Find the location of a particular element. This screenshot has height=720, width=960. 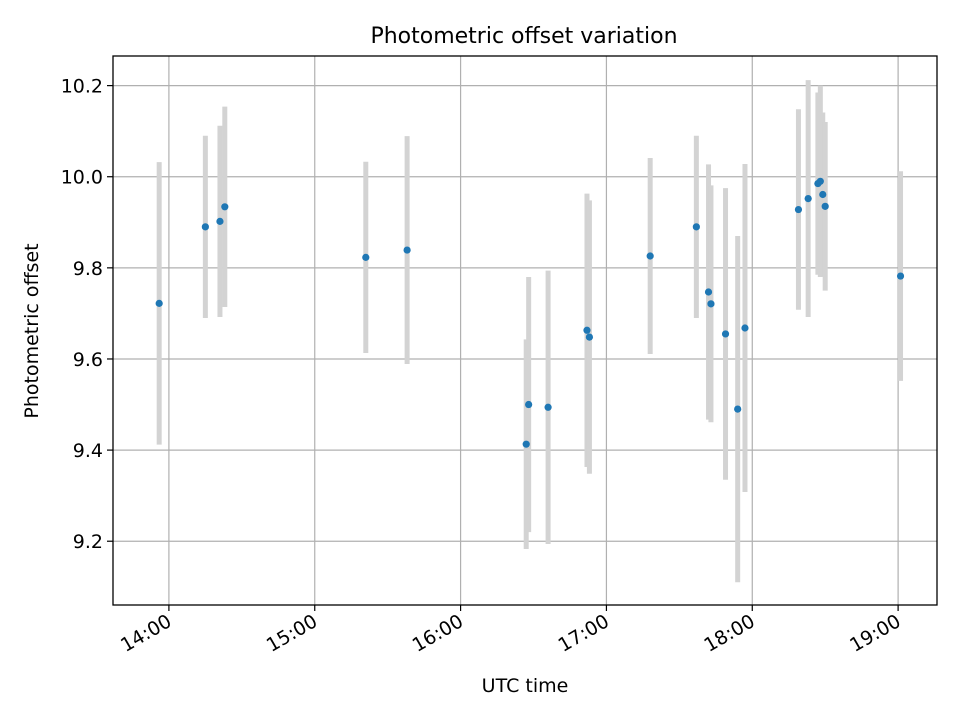

y-tick-label: 9.2 is located at coordinates (88, 542).